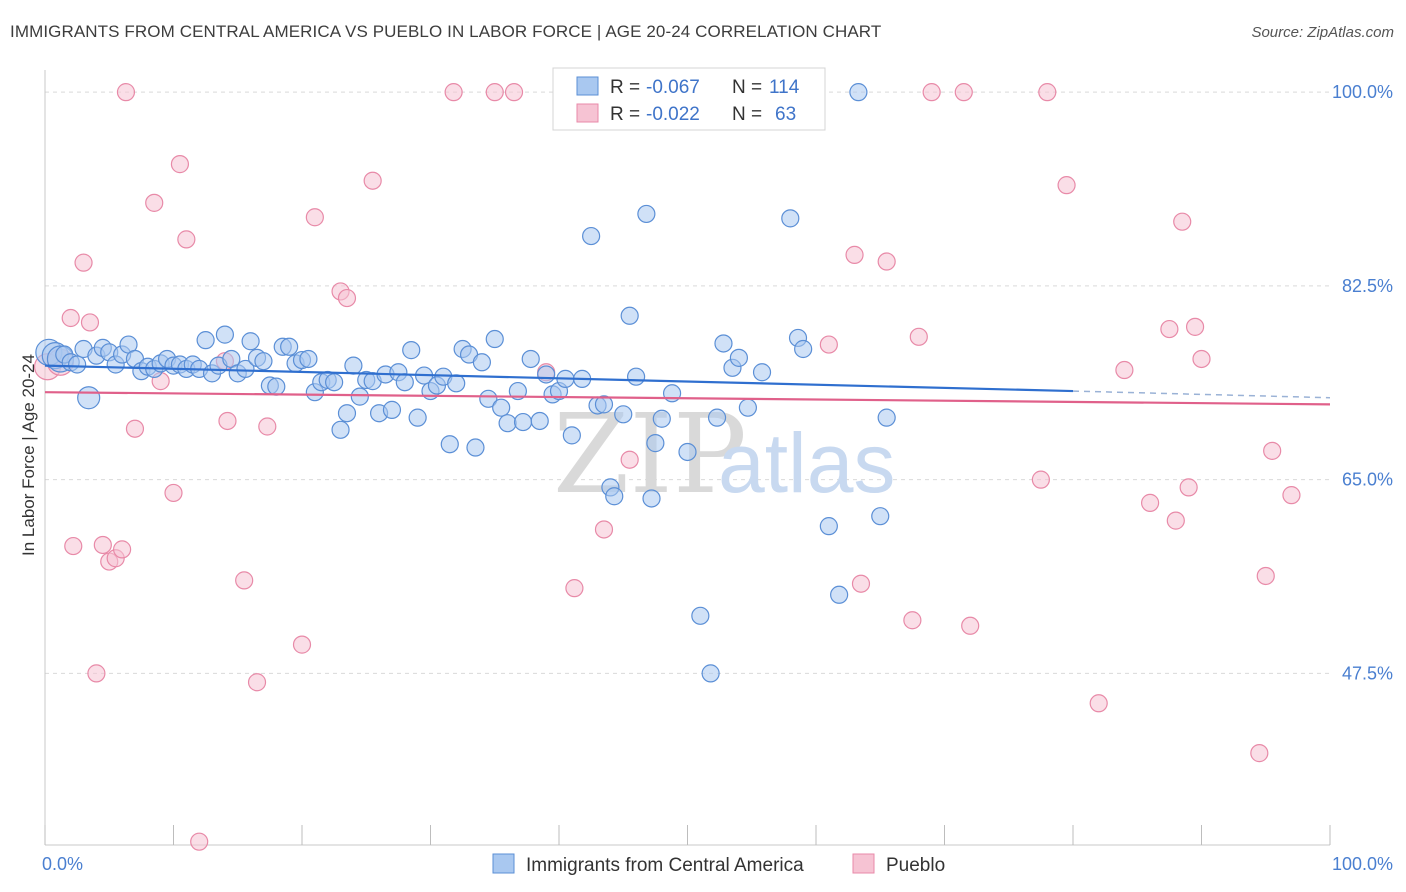 This screenshot has width=1406, height=892. I want to click on legend-n-value-blue: 114, so click(784, 87).